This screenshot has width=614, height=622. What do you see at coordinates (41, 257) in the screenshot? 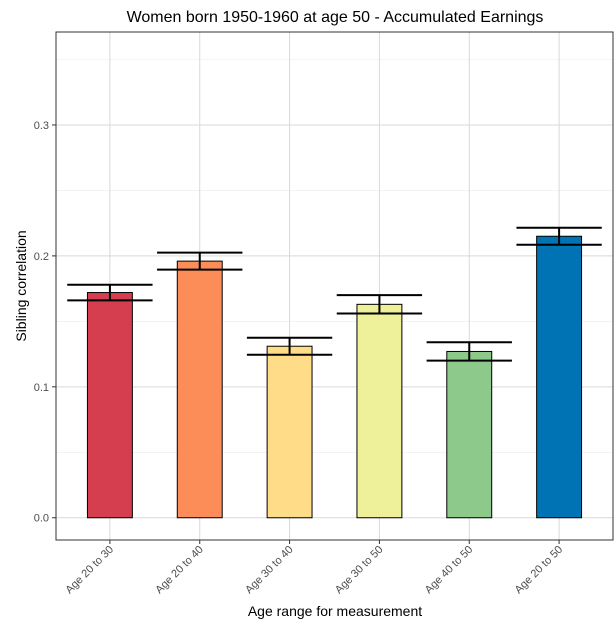
I see `y-tick-label: 0.2` at bounding box center [41, 257].